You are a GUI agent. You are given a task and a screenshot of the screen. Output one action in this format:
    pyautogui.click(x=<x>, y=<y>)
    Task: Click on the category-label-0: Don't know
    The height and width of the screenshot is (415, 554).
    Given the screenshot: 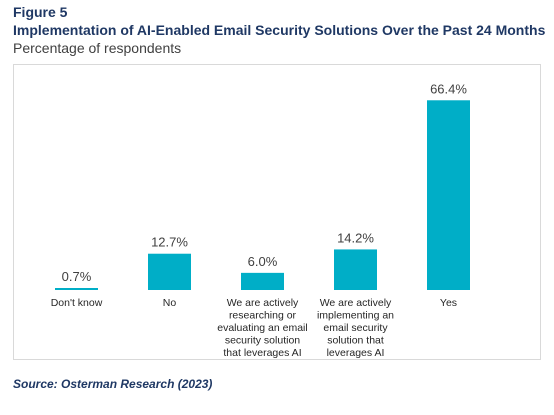 What is the action you would take?
    pyautogui.click(x=77, y=303)
    